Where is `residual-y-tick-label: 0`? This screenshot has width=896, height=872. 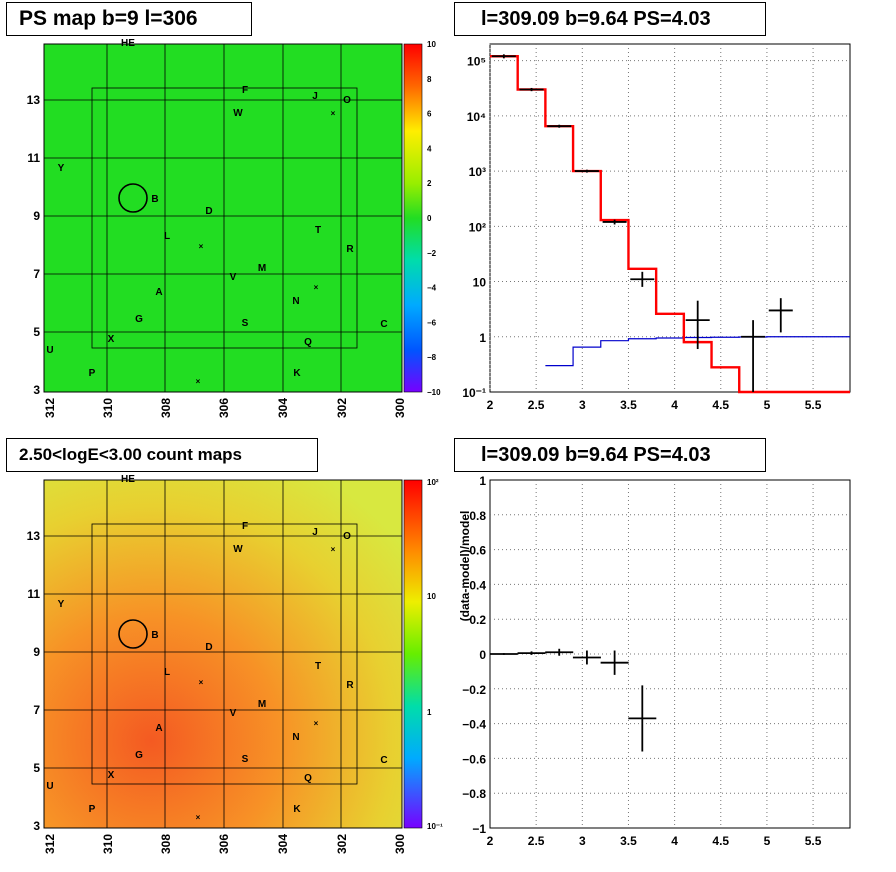 residual-y-tick-label: 0 is located at coordinates (482, 655).